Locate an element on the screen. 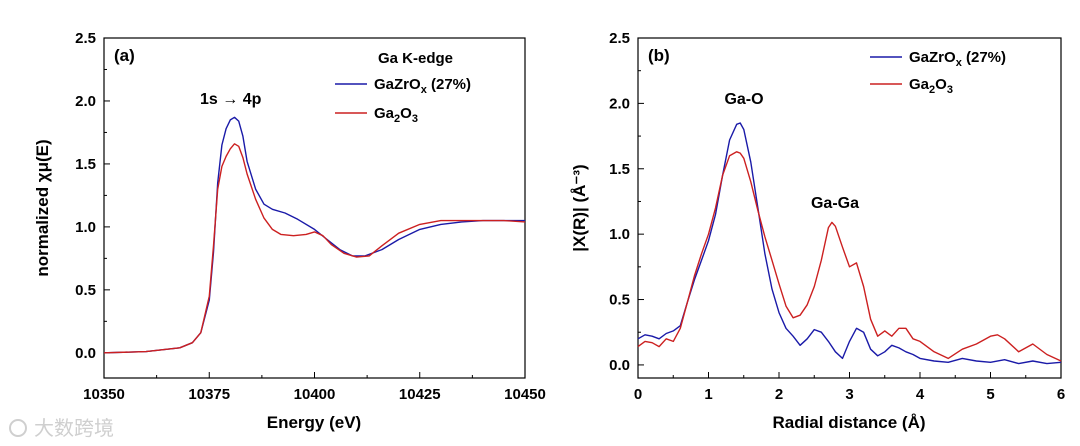  panel-a-ytick-label: 2.0 is located at coordinates (85, 101).